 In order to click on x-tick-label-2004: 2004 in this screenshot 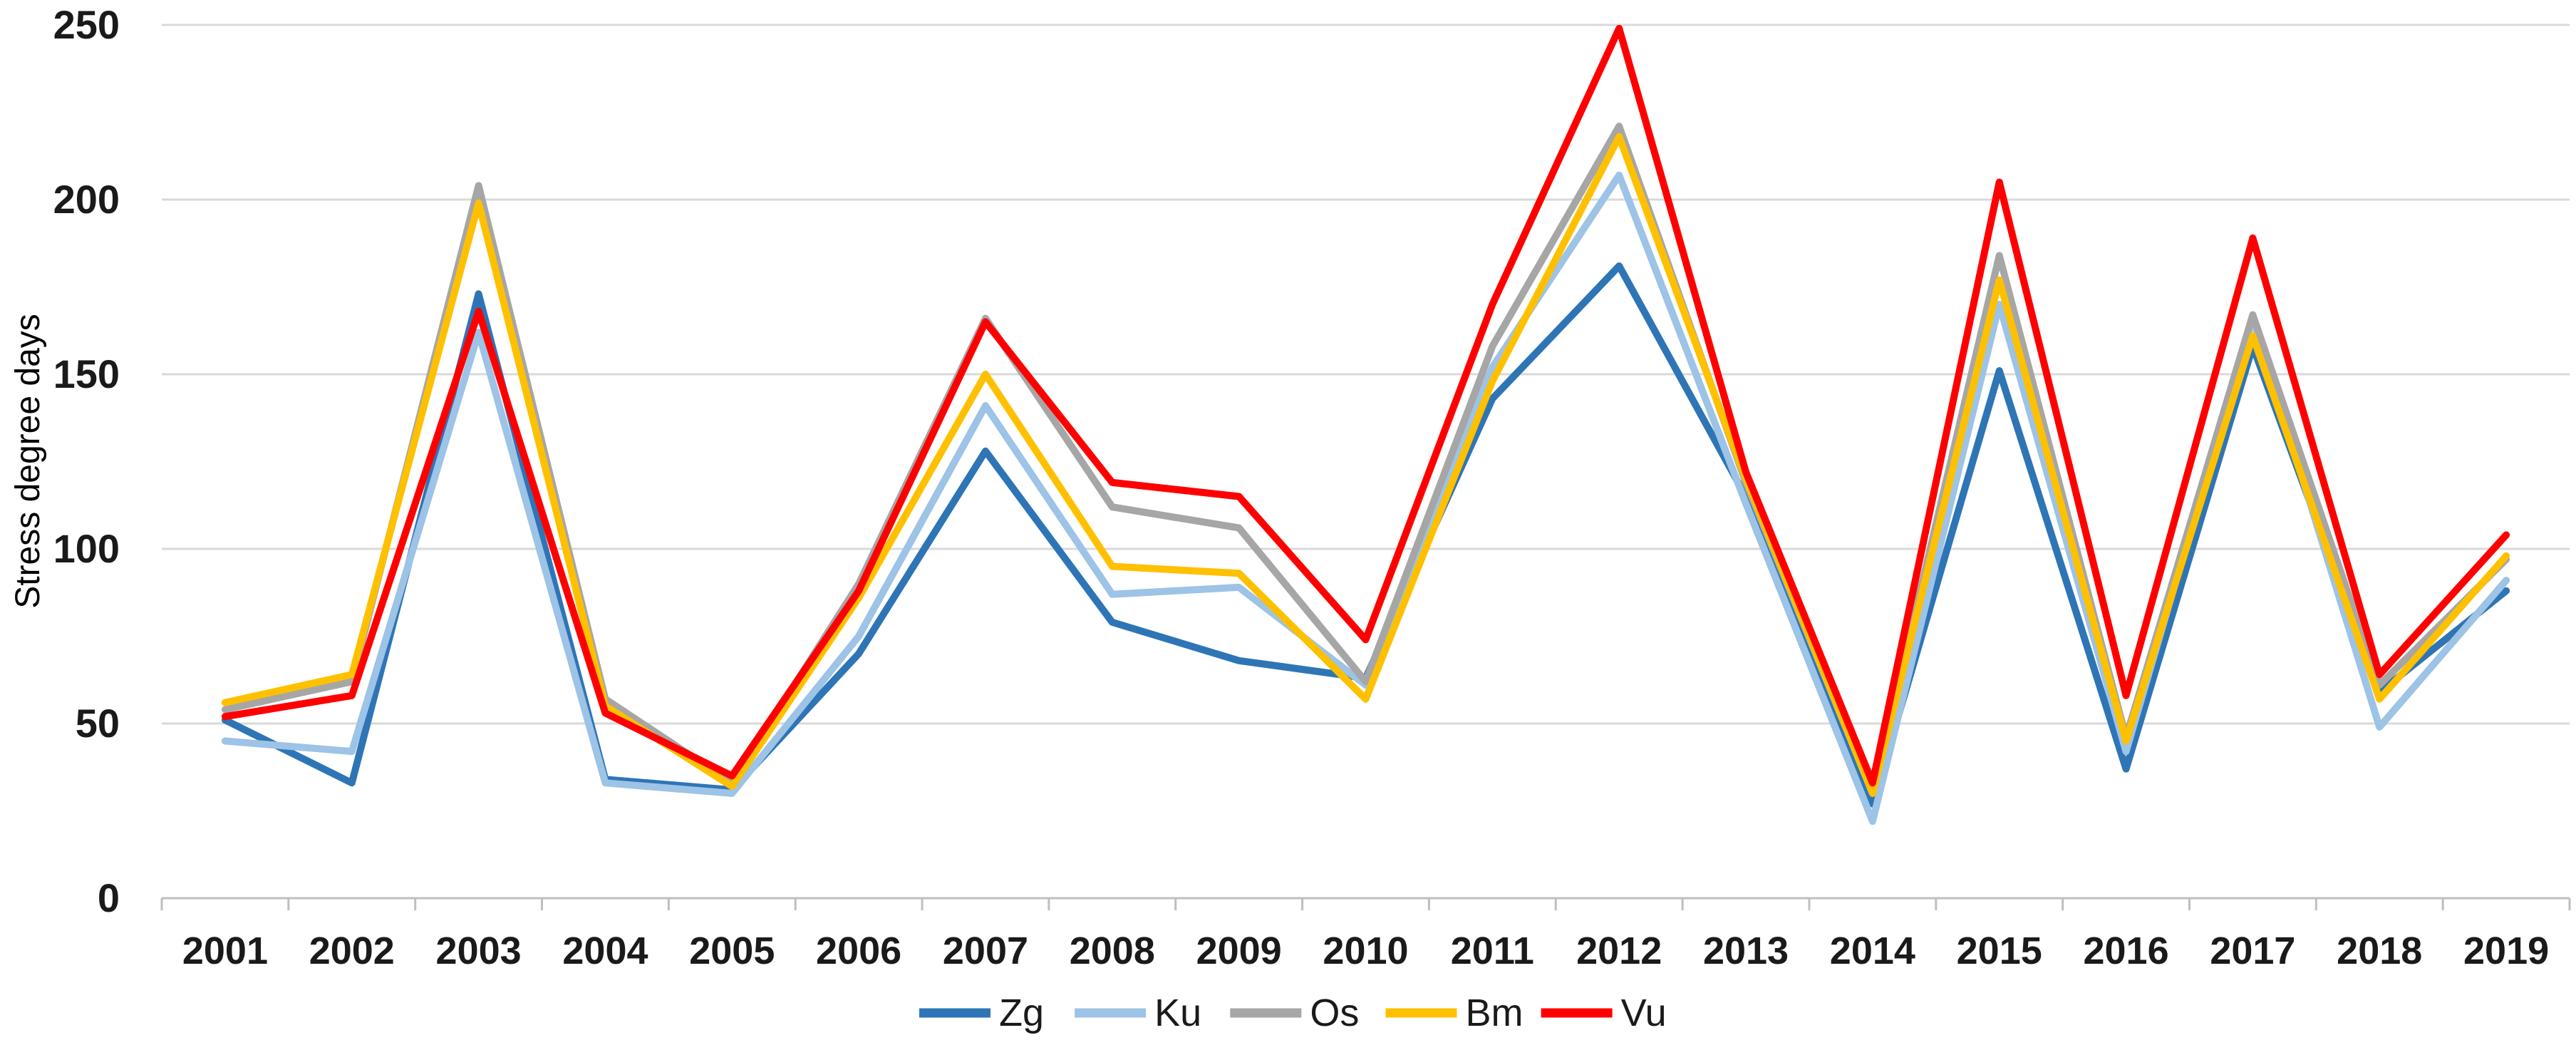, I will do `click(605, 951)`.